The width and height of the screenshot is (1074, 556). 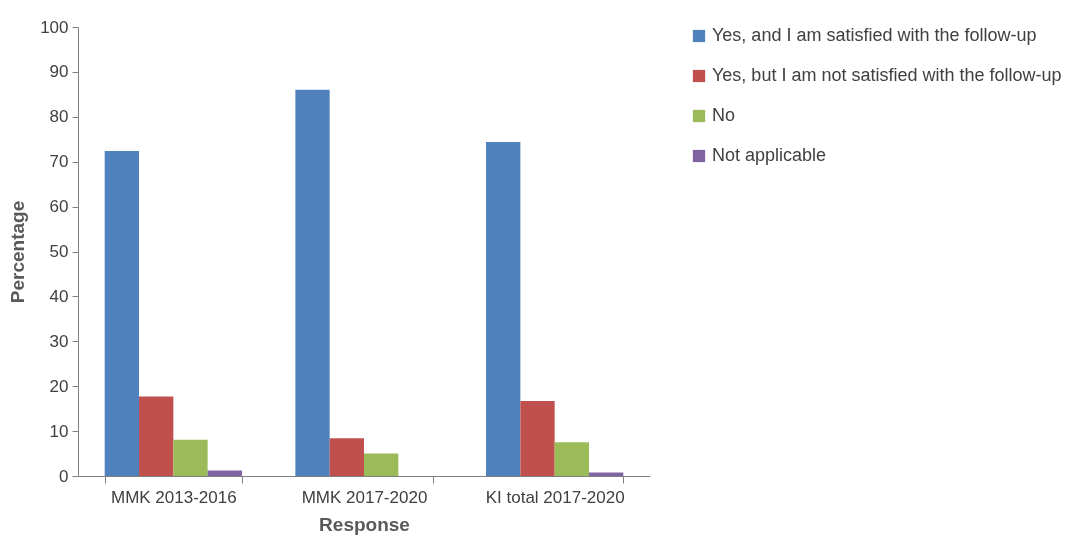 I want to click on y-axis-title: Percentage, so click(x=18, y=252).